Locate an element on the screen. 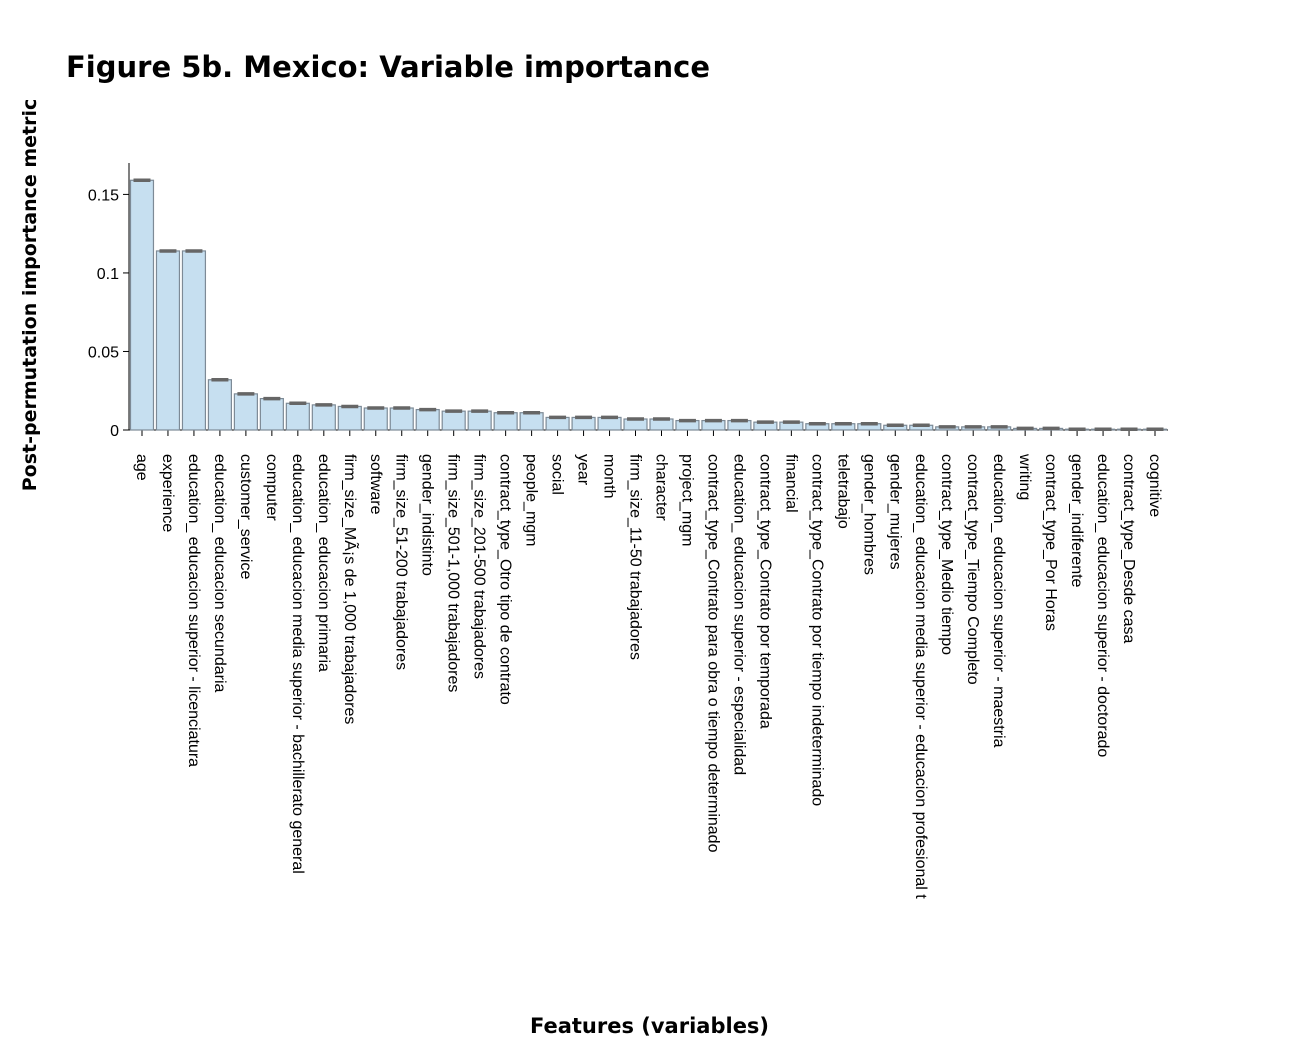 The width and height of the screenshot is (1299, 1055). category-label: contract_type_Por Horas is located at coordinates (1050, 542).